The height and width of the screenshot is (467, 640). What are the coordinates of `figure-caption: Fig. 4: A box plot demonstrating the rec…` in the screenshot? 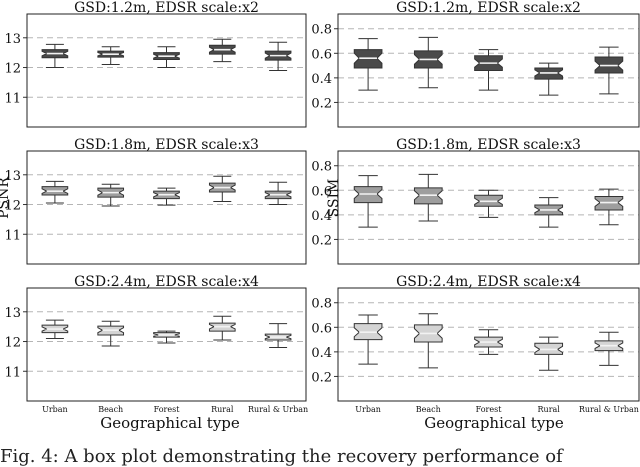 It's located at (281, 456).